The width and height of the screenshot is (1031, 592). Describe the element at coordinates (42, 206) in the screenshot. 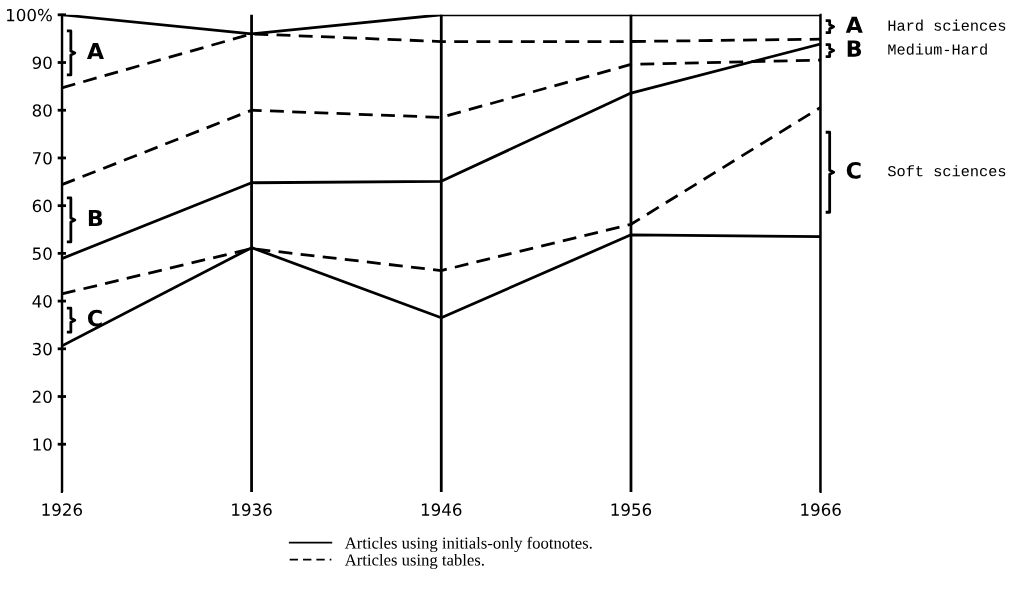

I see `y-tick-label: 60` at that location.